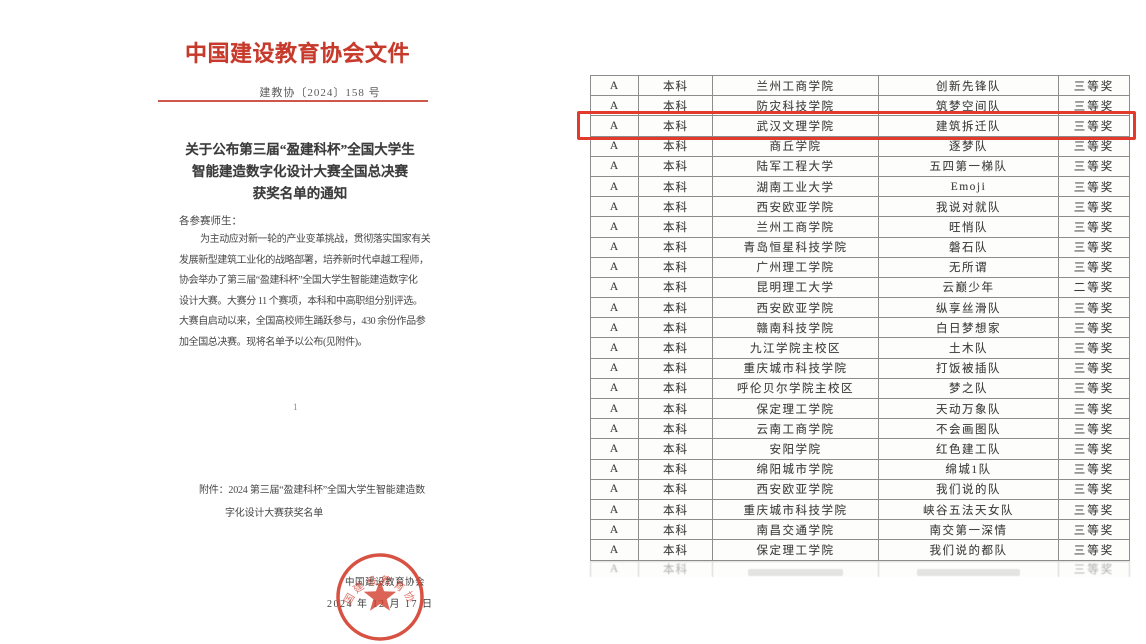 The height and width of the screenshot is (644, 1146). I want to click on table-row: A 本科 呼伦贝尔学院主校区 梦之队 三等奖, so click(860, 387).